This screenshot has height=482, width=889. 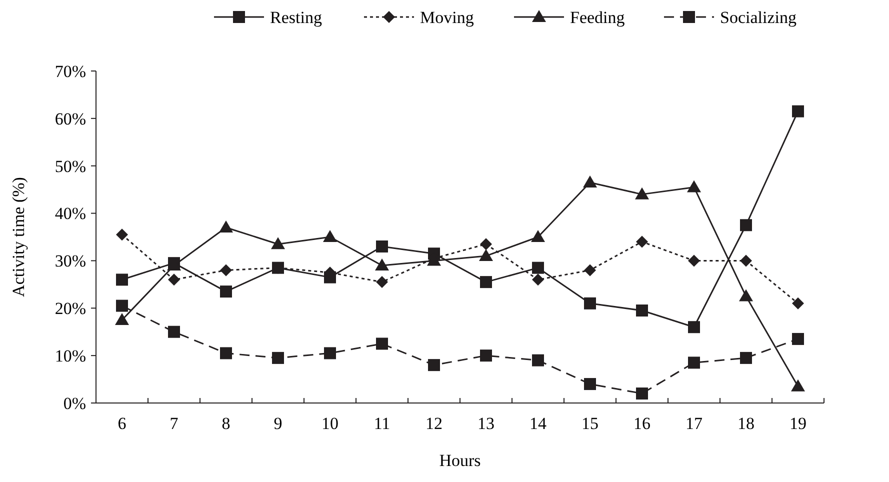 I want to click on x-tick-label: 17, so click(x=694, y=423).